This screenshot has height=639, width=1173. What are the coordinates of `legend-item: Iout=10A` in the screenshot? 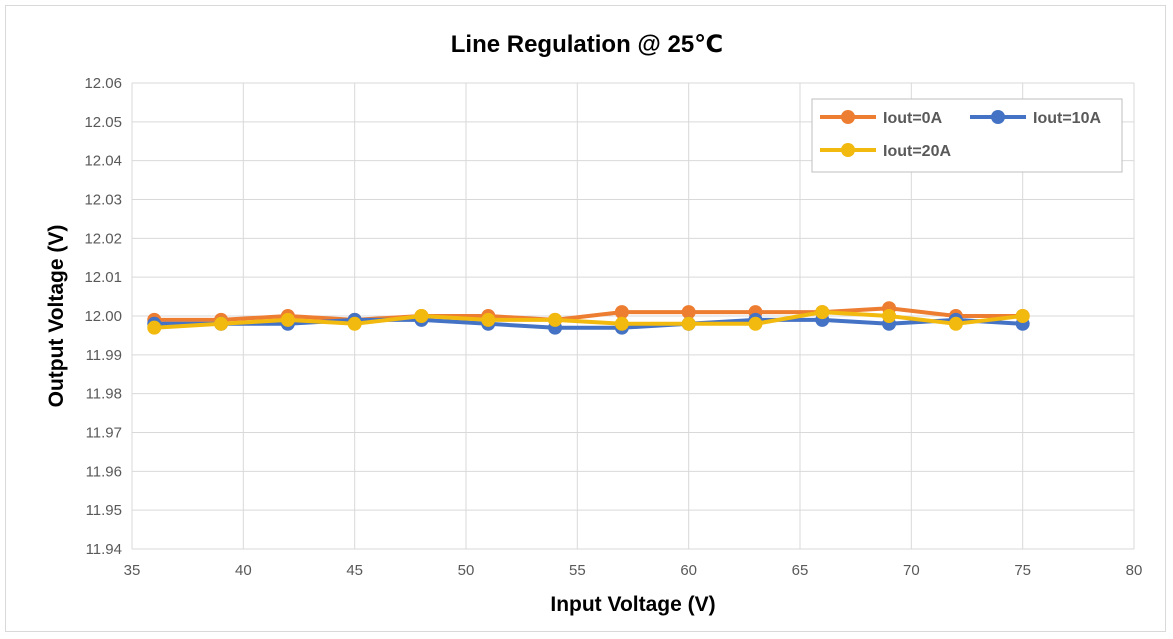 It's located at (1035, 118).